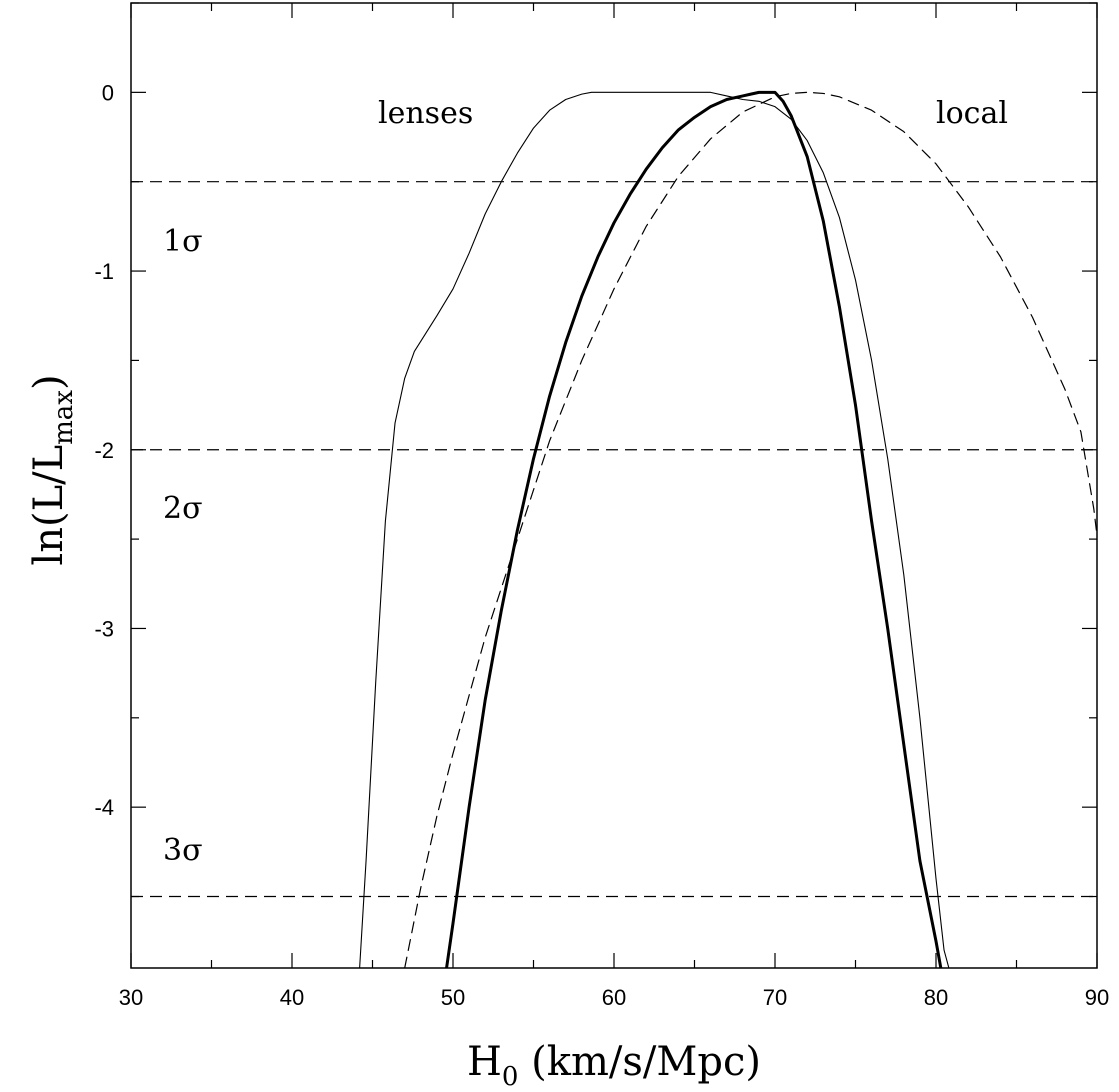 The width and height of the screenshot is (1119, 1092). Describe the element at coordinates (108, 92) in the screenshot. I see `y-tick-label: 0` at that location.